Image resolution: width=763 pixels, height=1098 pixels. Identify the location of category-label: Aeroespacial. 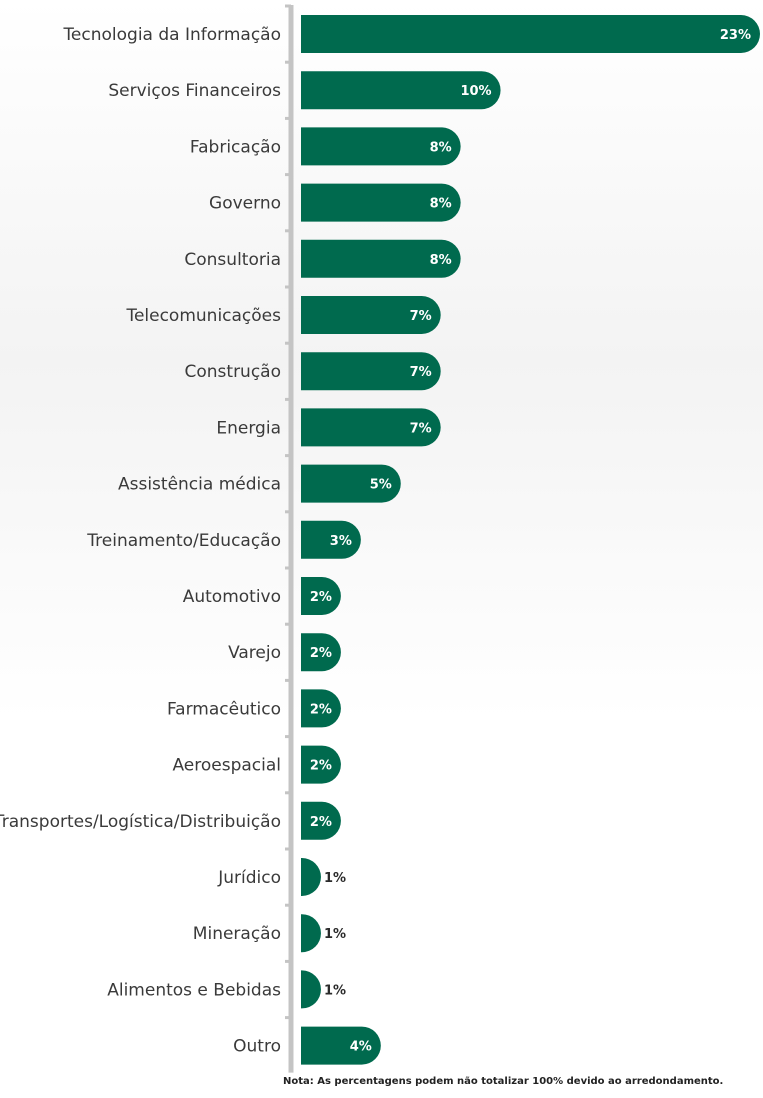
(226, 766).